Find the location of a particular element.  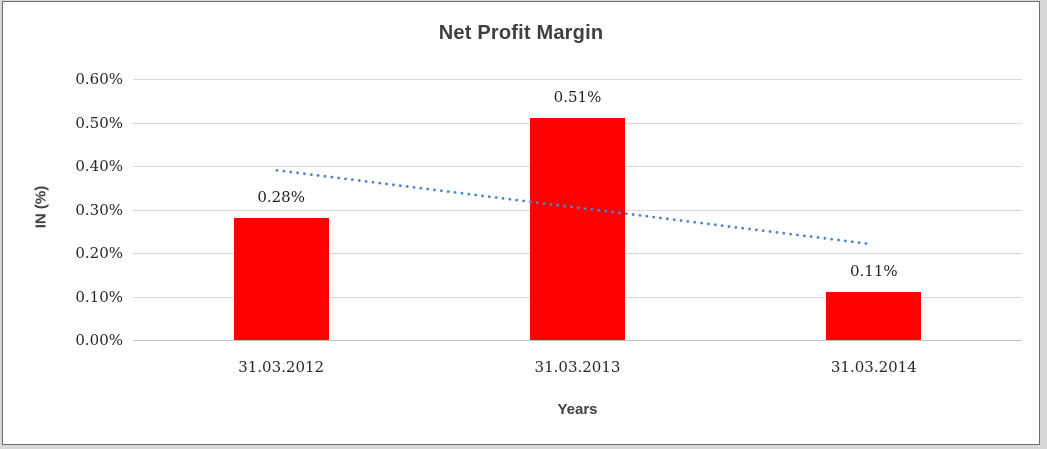

bar-value-label: 0.51% is located at coordinates (577, 97).